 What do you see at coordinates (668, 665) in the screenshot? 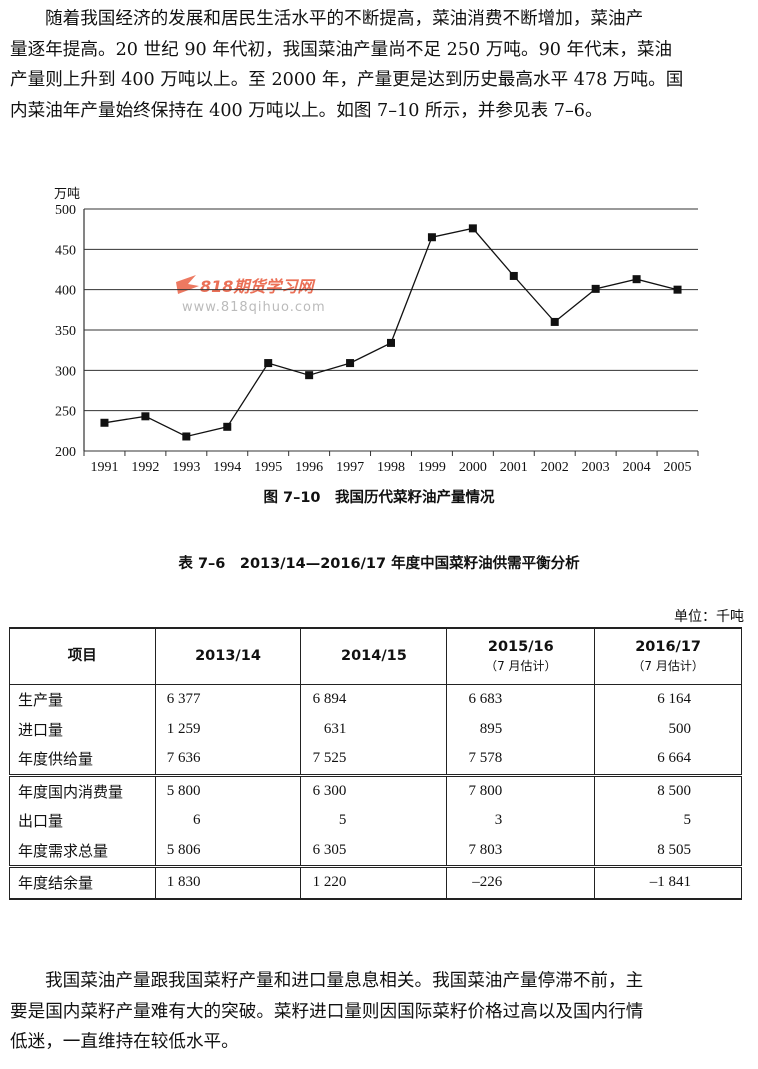
I see `header-2016-note: （7 月估计）` at bounding box center [668, 665].